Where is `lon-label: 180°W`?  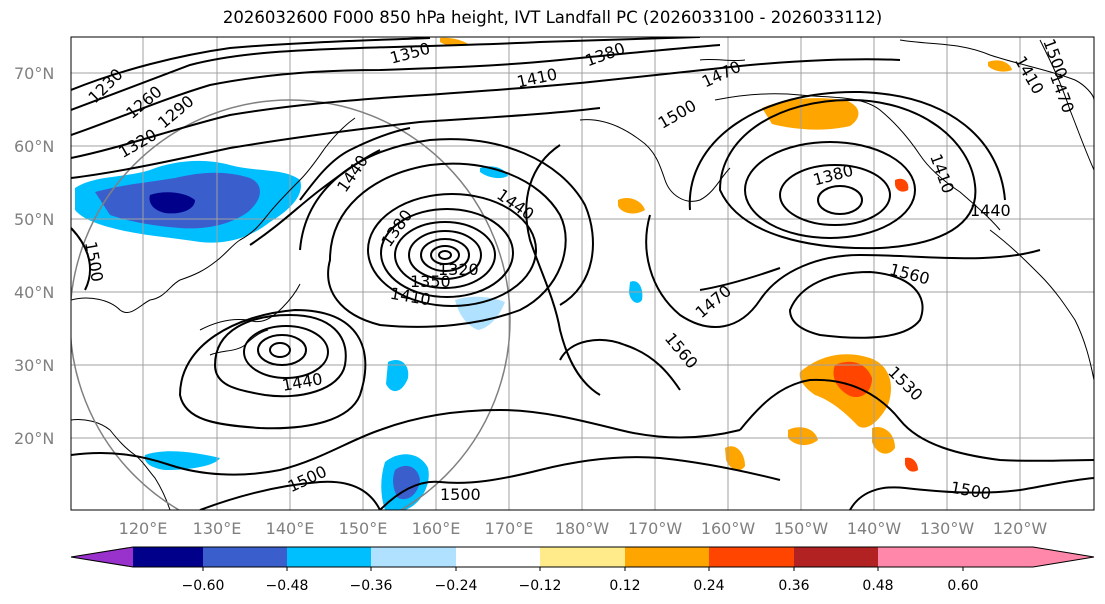 lon-label: 180°W is located at coordinates (582, 528).